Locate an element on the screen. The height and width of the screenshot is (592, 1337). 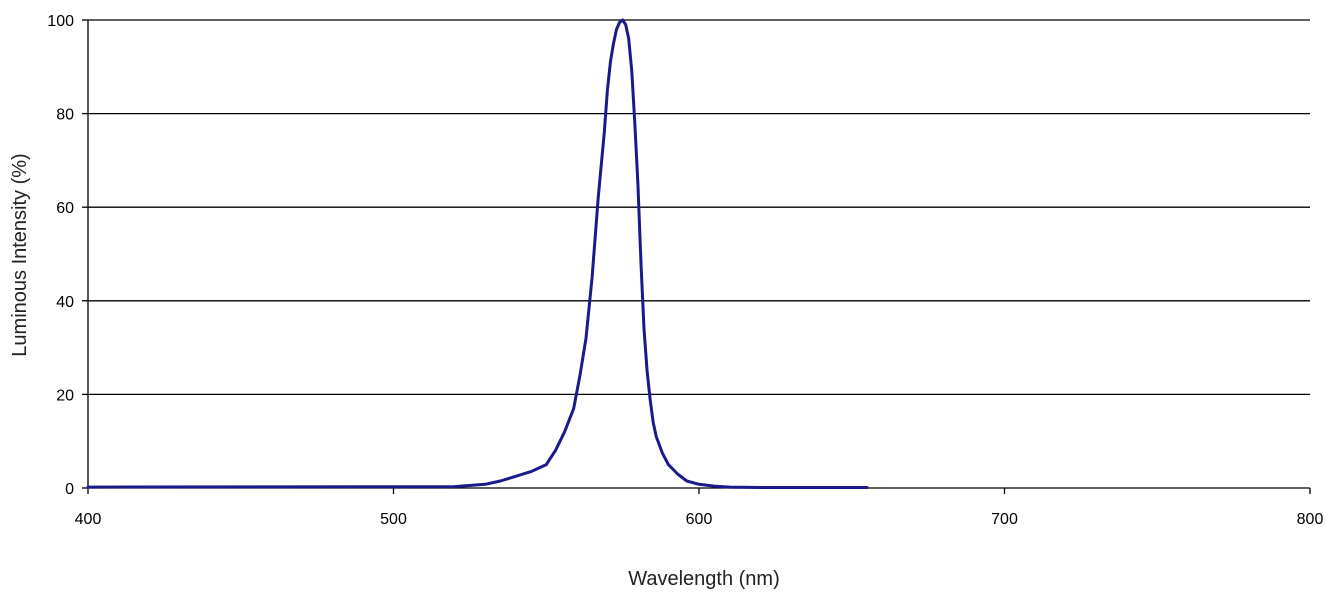
y-tick-label-100: 100 is located at coordinates (60, 21).